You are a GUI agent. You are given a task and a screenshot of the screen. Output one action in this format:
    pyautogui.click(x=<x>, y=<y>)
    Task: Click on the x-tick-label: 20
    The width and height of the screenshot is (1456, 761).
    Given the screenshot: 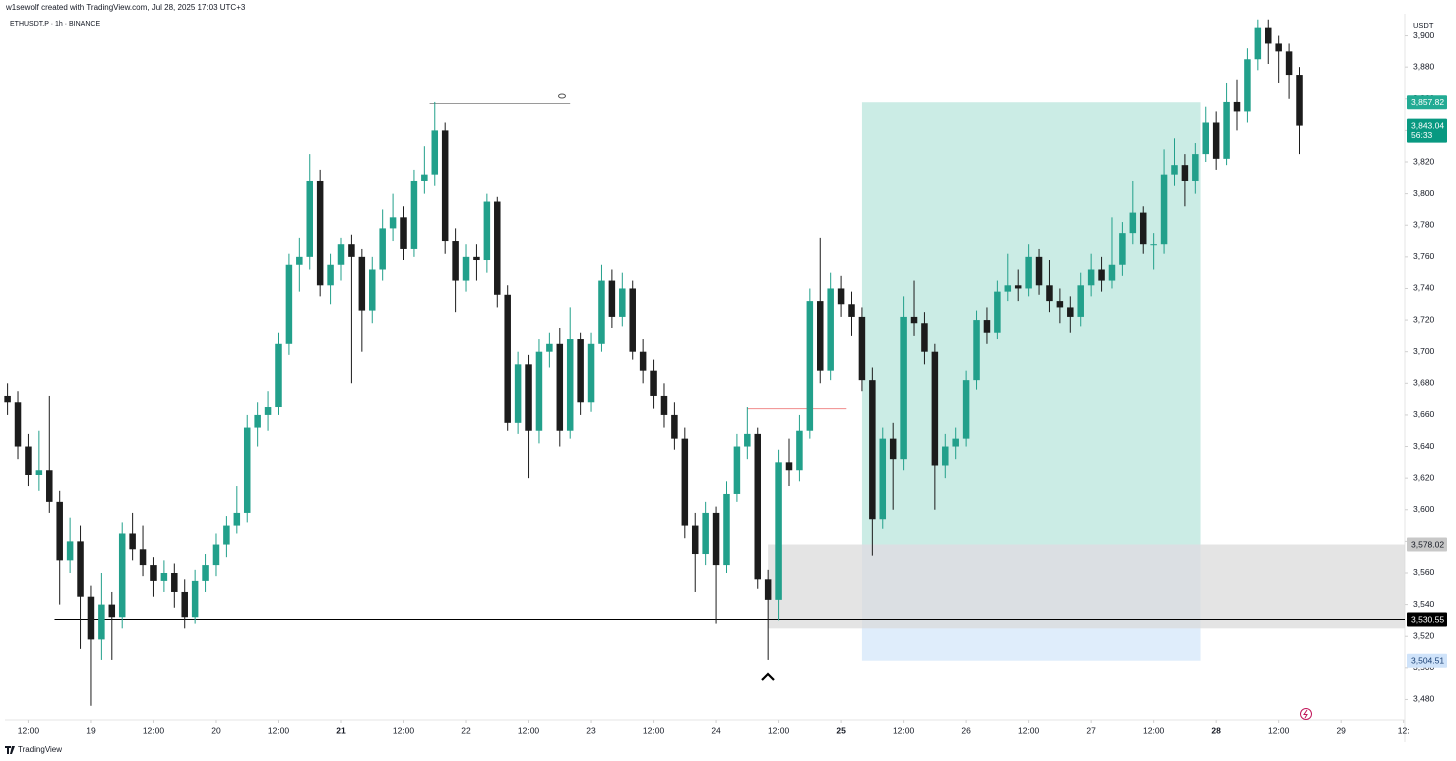 What is the action you would take?
    pyautogui.click(x=216, y=730)
    